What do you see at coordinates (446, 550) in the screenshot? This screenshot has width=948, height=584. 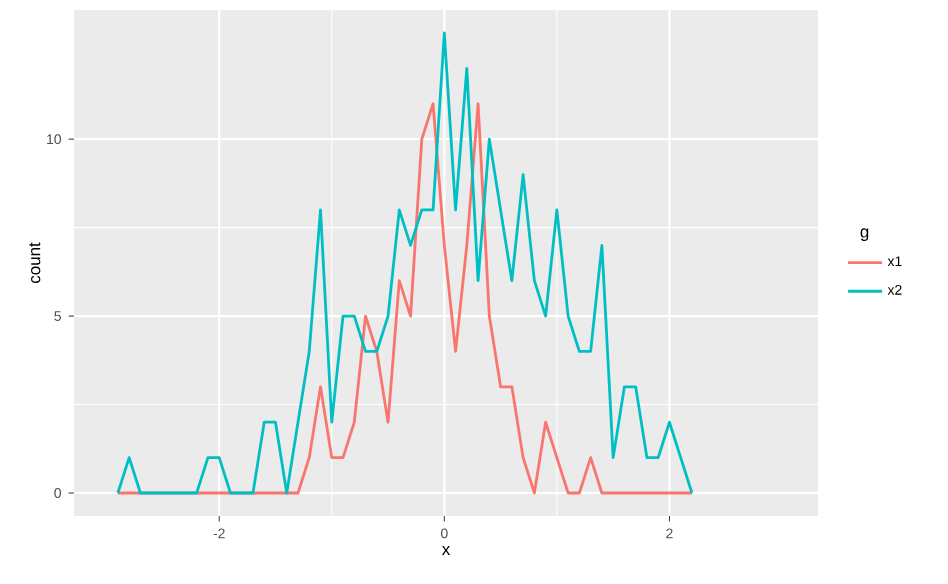 I see `x-axis-title: x` at bounding box center [446, 550].